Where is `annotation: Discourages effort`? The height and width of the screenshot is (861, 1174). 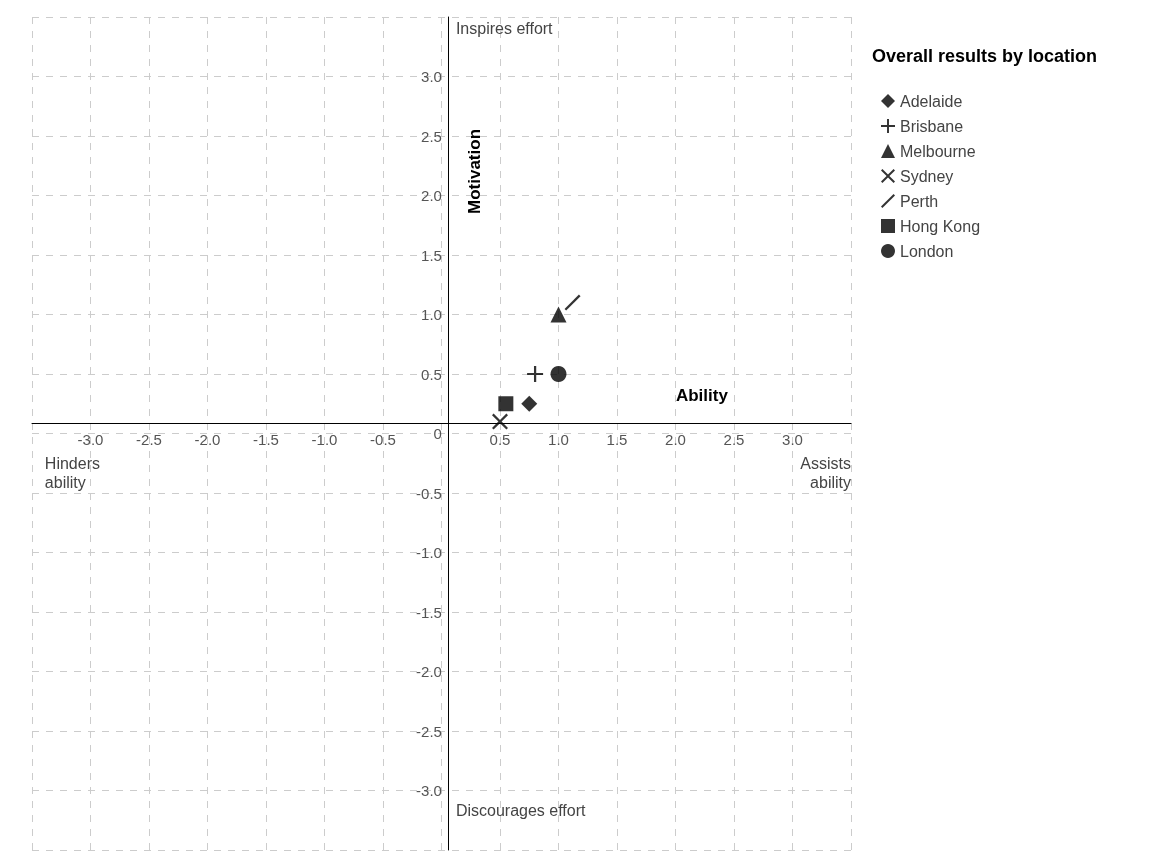
annotation: Discourages effort is located at coordinates (521, 810).